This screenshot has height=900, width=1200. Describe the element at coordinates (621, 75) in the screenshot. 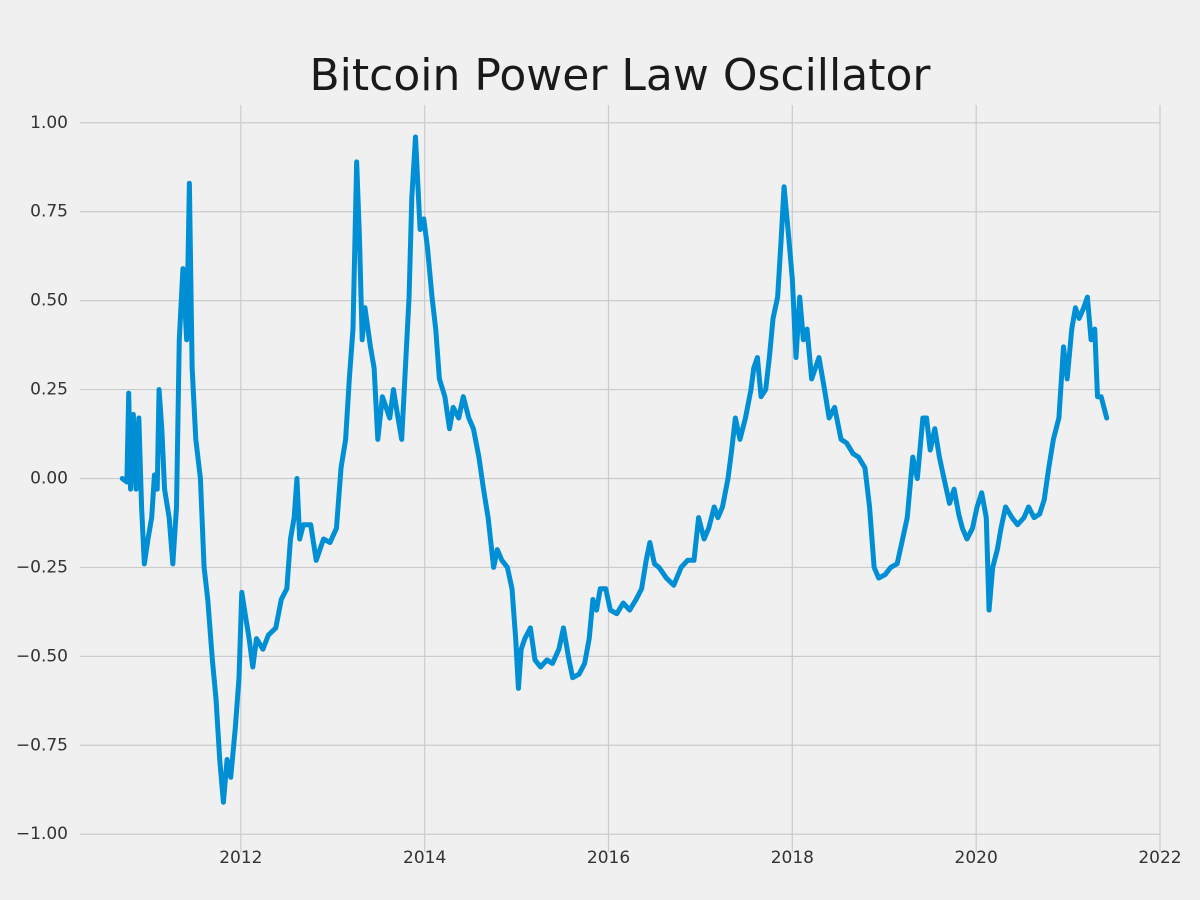

I see `chart-title: Bitcoin Power Law Oscillator` at that location.